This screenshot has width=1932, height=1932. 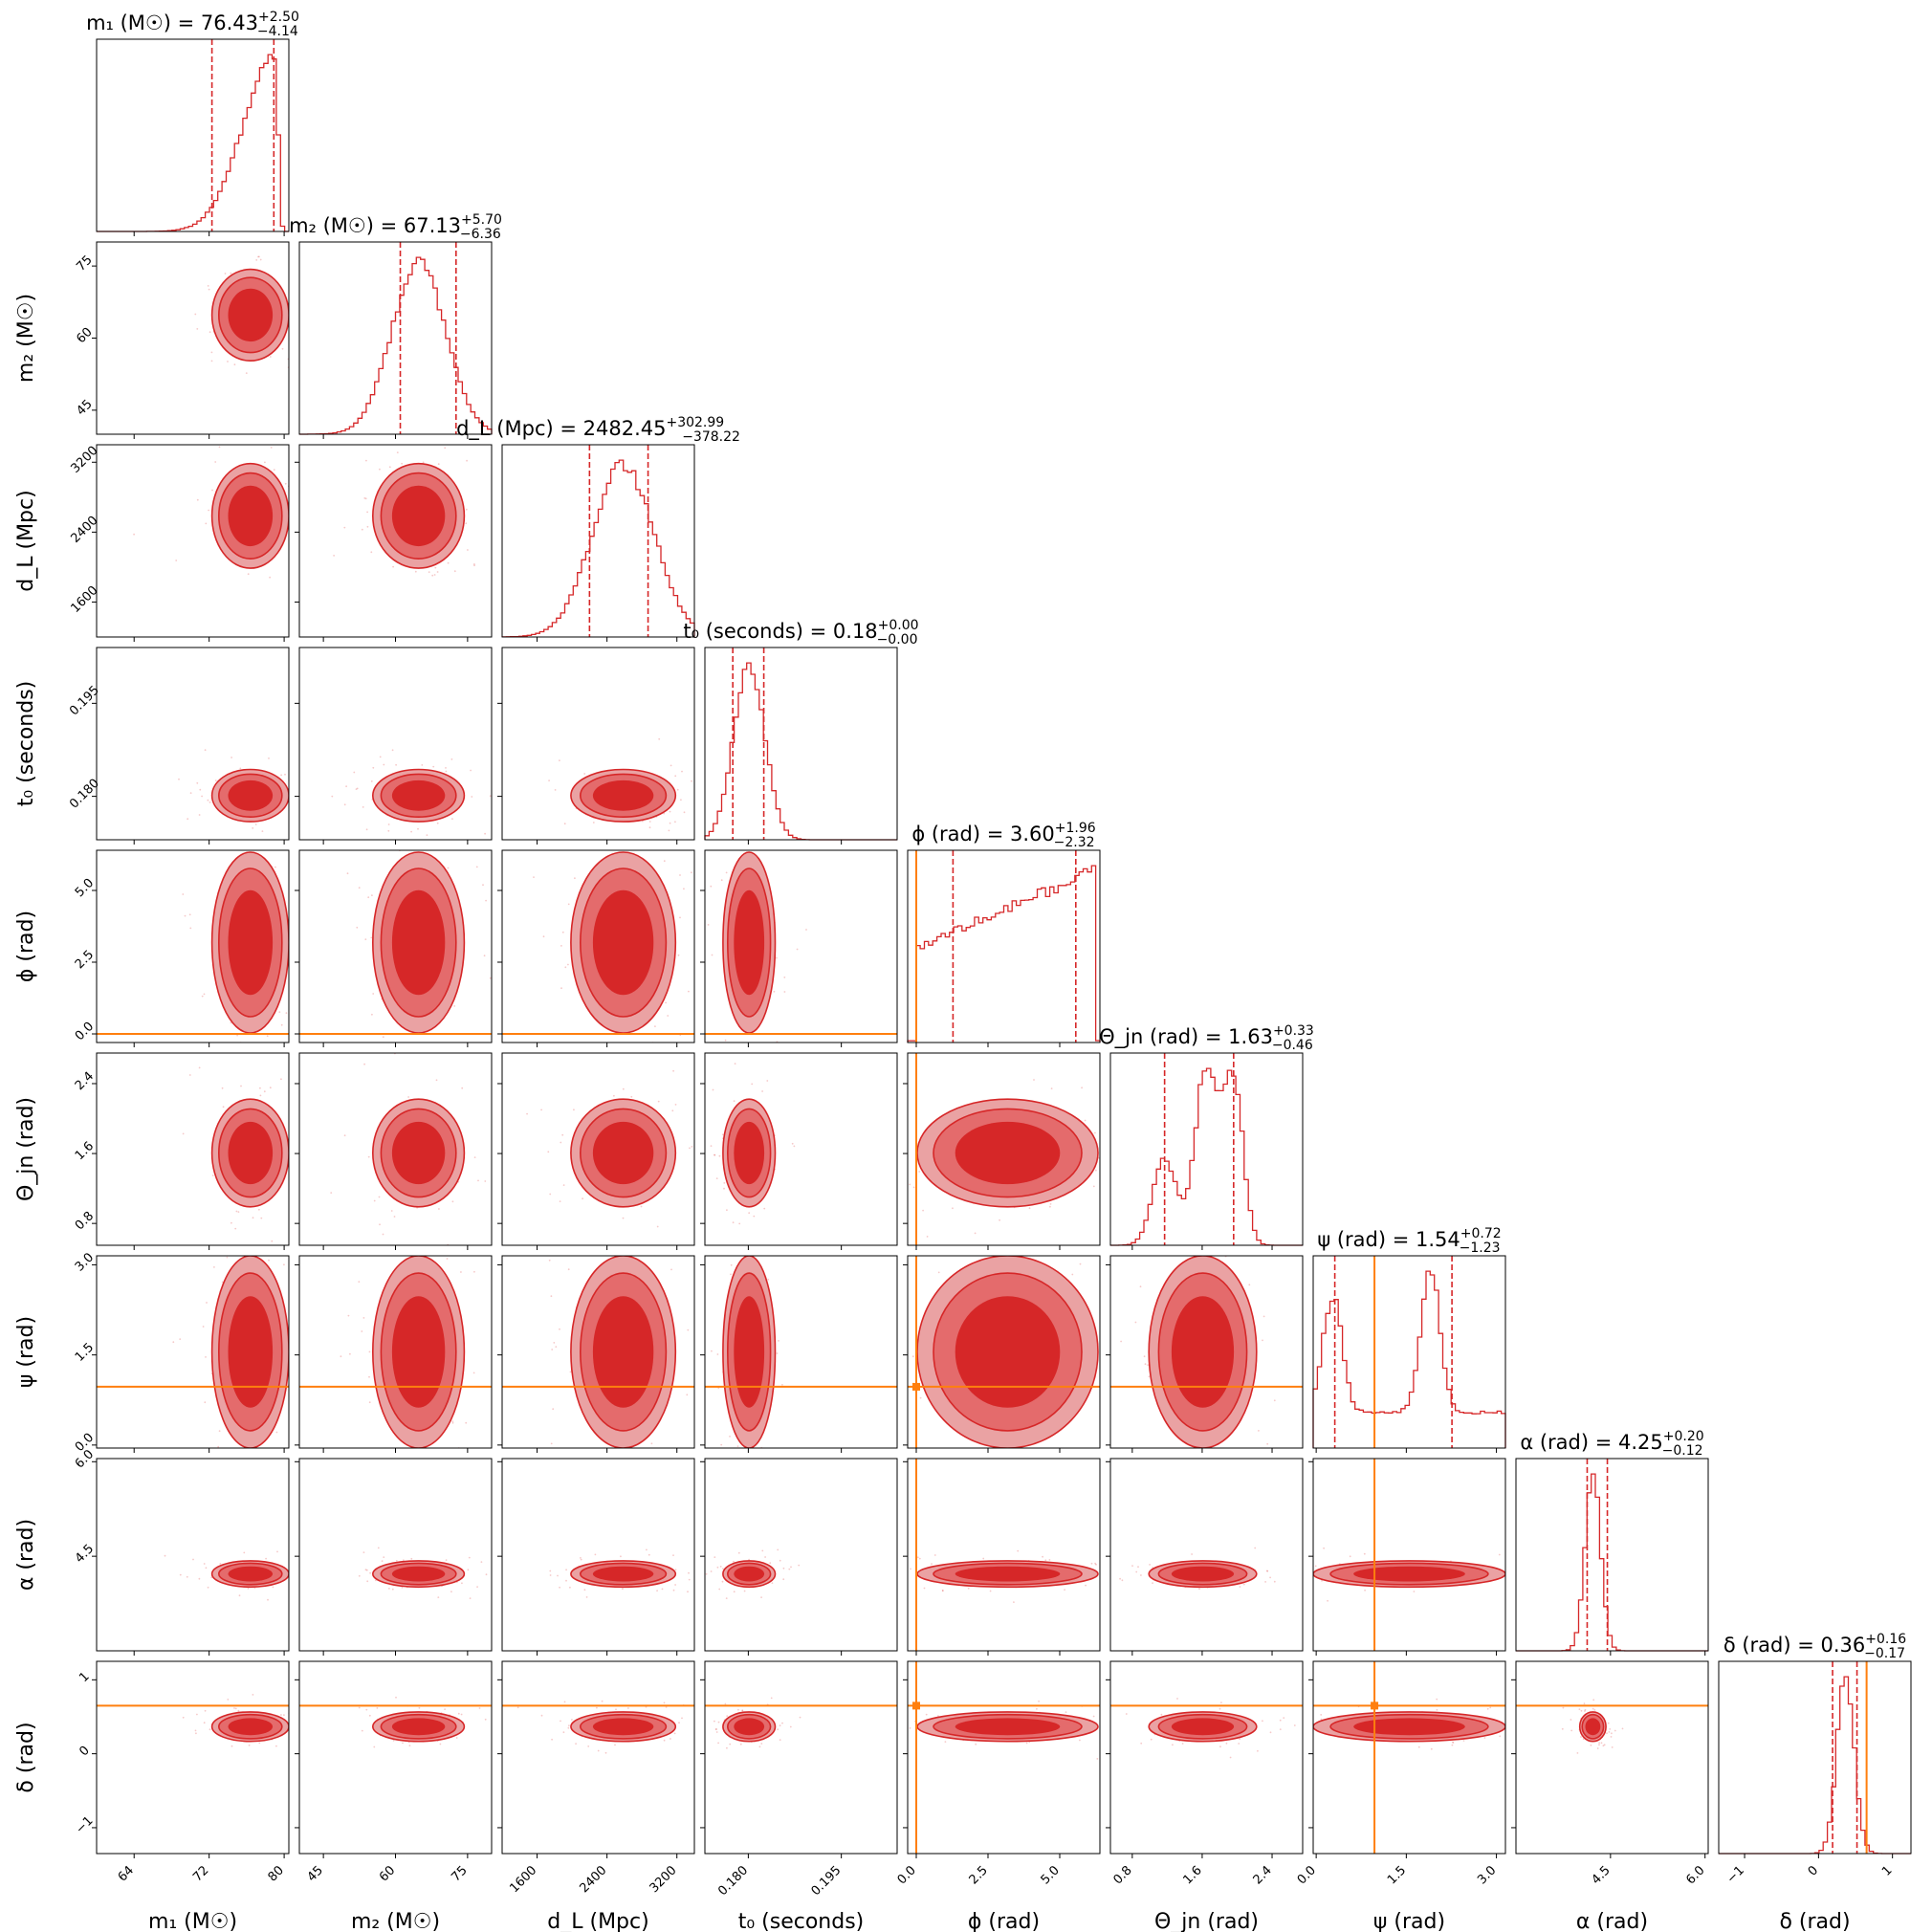 I want to click on title-psi: ψ (rad) = 1.54+0.72 −1.23, so click(x=1409, y=1241).